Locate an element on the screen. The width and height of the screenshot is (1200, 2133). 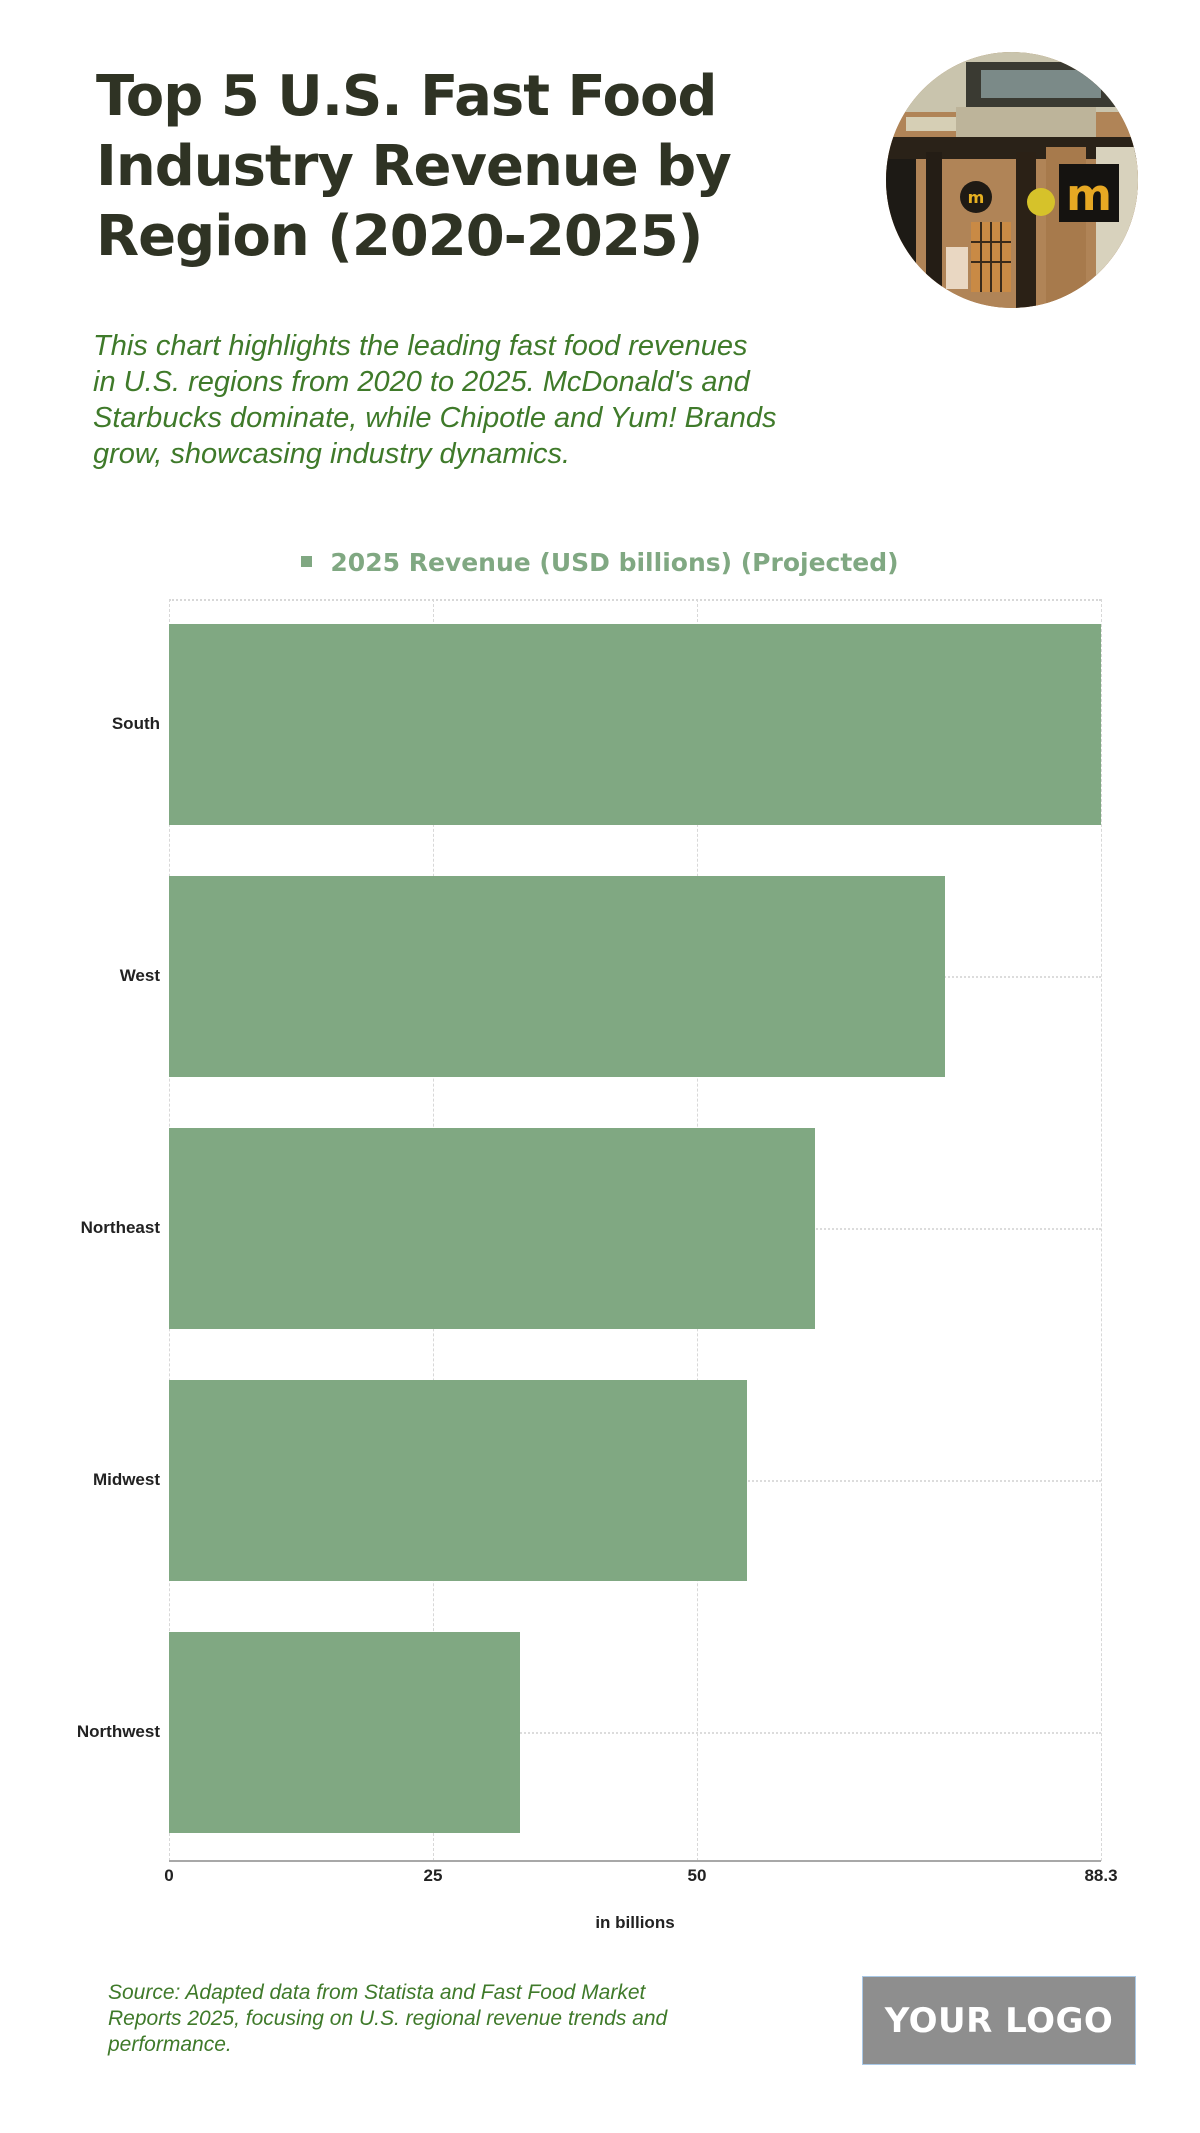
category-label: West is located at coordinates (139, 975).